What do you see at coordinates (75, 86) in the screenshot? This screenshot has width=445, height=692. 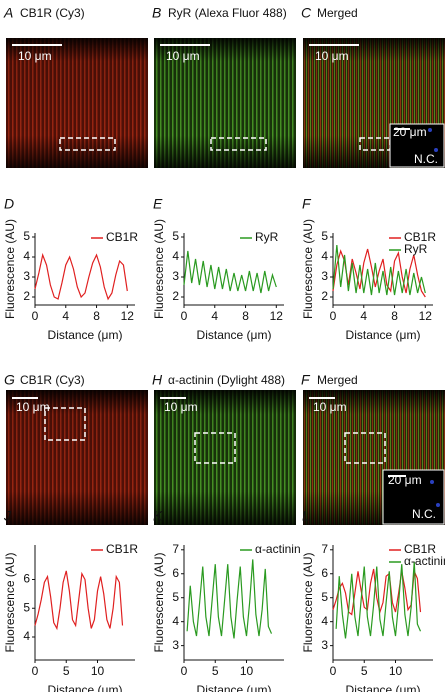 I see `image-panel: A CB1R (Cy3) 10 μm` at bounding box center [75, 86].